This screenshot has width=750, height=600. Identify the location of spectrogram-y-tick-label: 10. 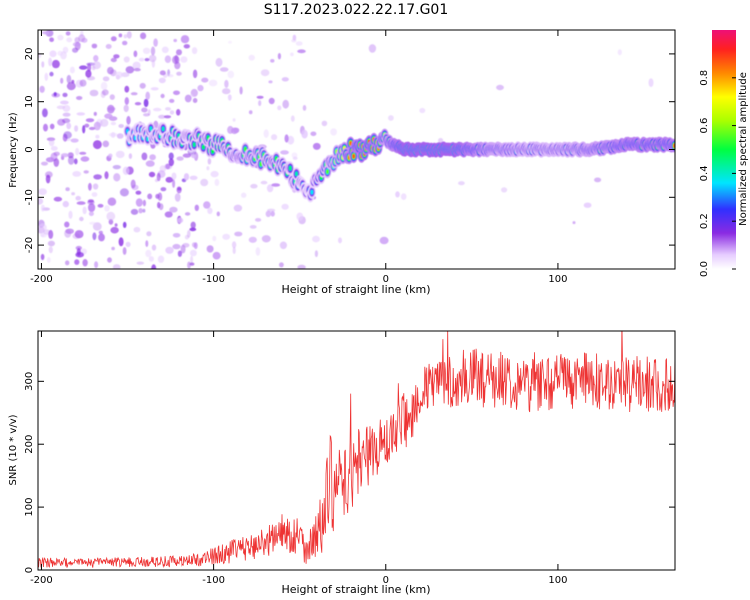
(29, 101).